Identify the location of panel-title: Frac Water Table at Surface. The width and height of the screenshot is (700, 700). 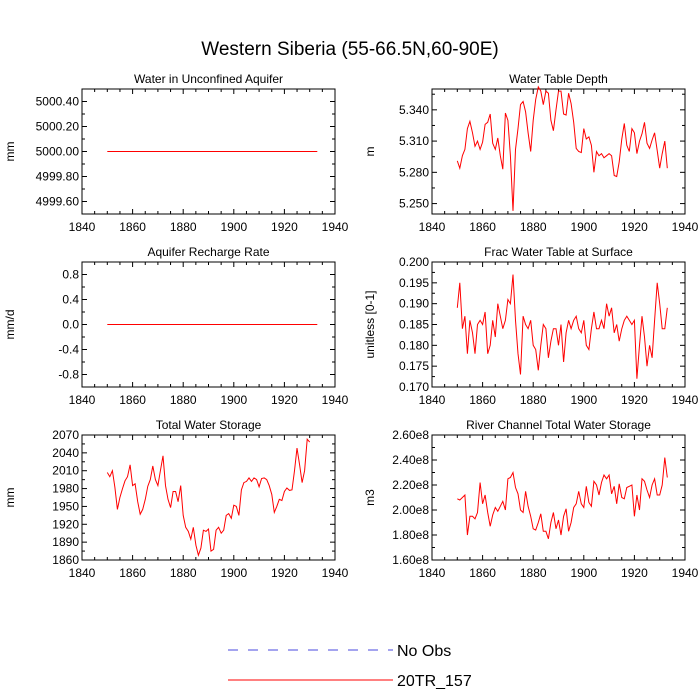
(558, 252).